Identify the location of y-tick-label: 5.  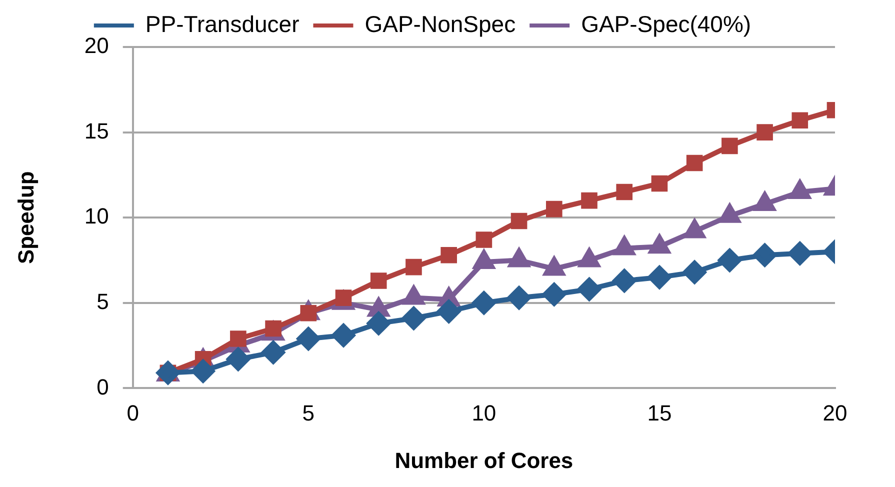
(102, 301).